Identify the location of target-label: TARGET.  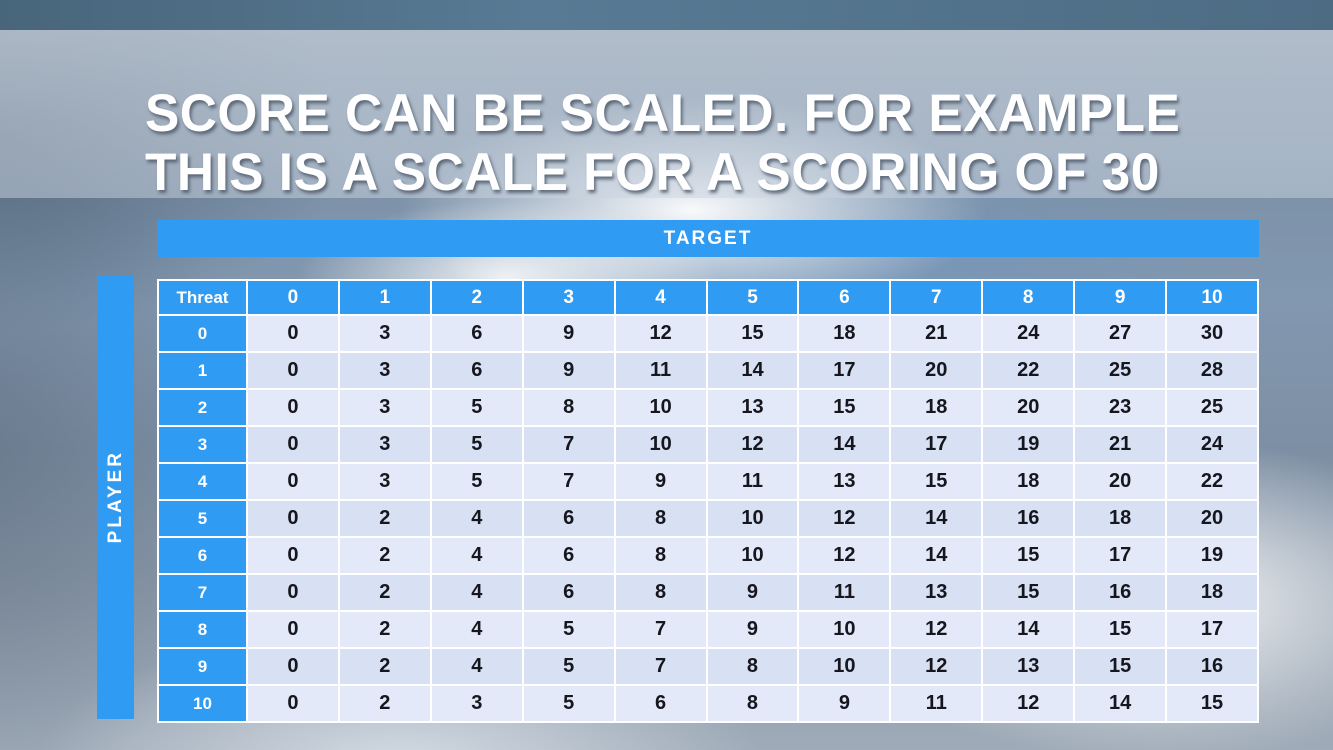
(708, 238).